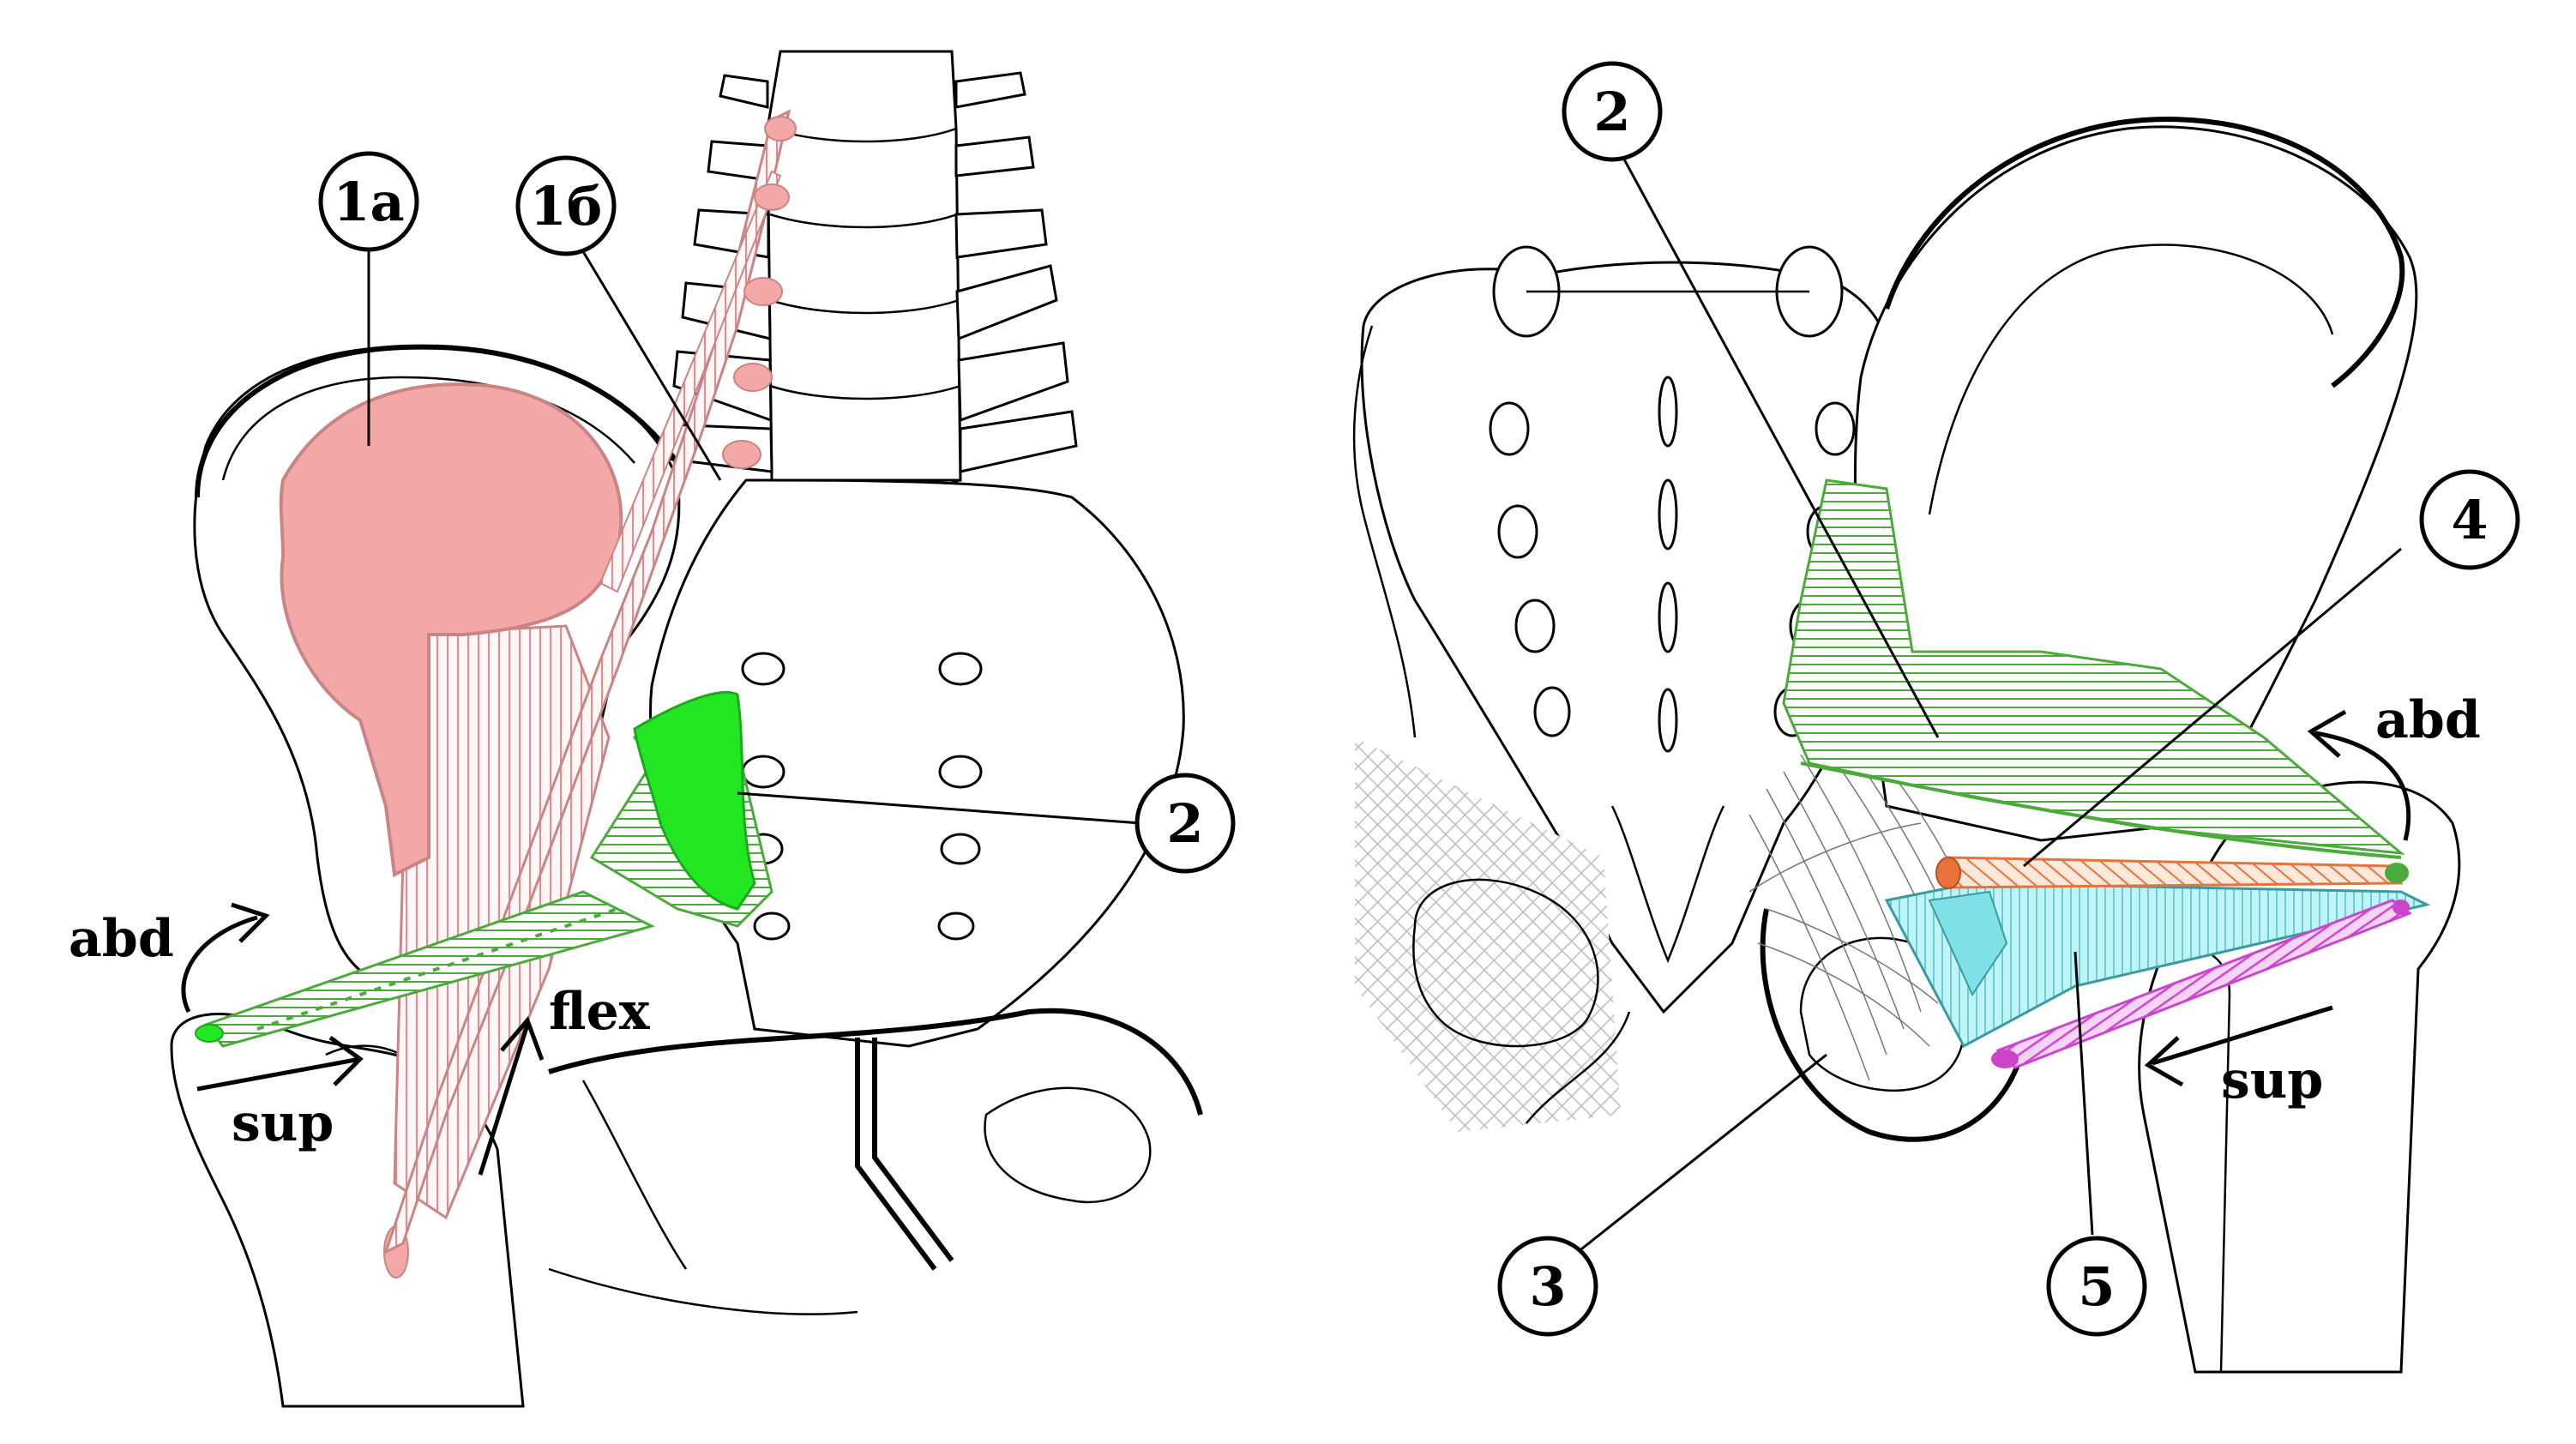  What do you see at coordinates (875, 896) in the screenshot?
I see `left-pelvis` at bounding box center [875, 896].